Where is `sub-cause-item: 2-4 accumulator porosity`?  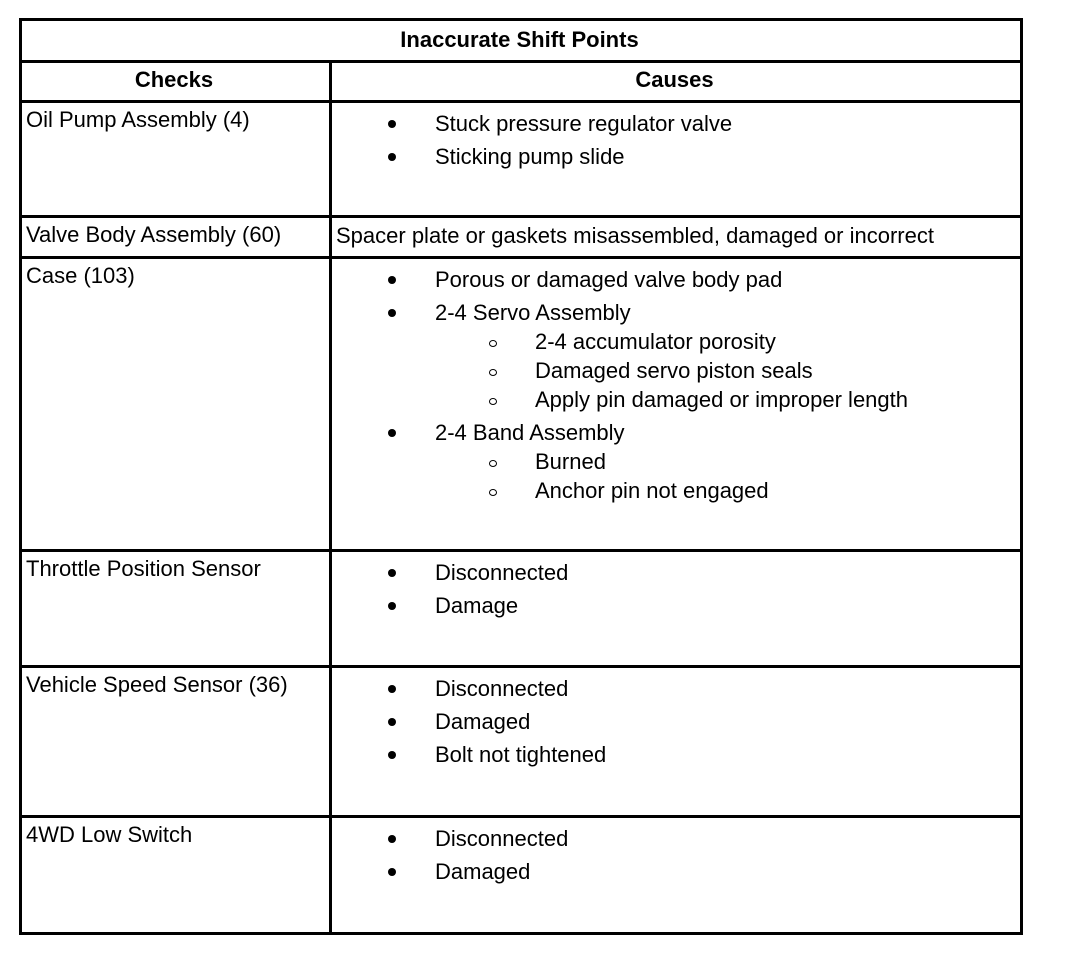 sub-cause-item: 2-4 accumulator porosity is located at coordinates (655, 341).